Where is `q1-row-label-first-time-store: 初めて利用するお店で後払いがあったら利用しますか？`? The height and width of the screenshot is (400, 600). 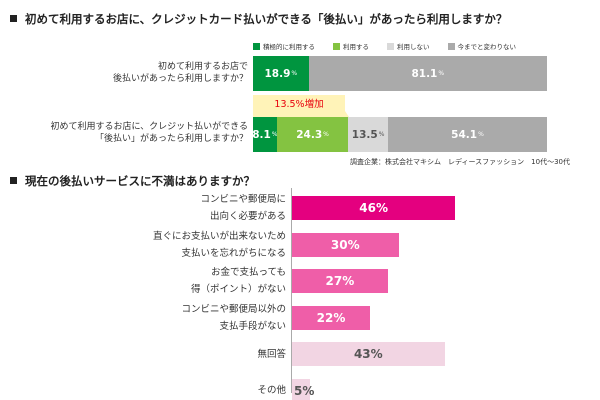
q1-row-label-first-time-store: 初めて利用するお店で後払いがあったら利用しますか？ is located at coordinates (180, 73).